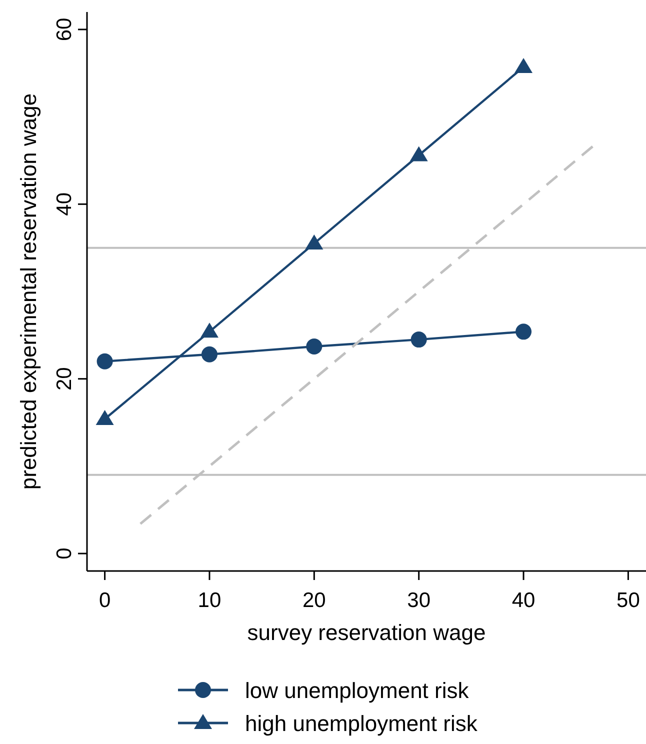 The height and width of the screenshot is (744, 646). Describe the element at coordinates (64, 204) in the screenshot. I see `y-tick-label: 40` at that location.